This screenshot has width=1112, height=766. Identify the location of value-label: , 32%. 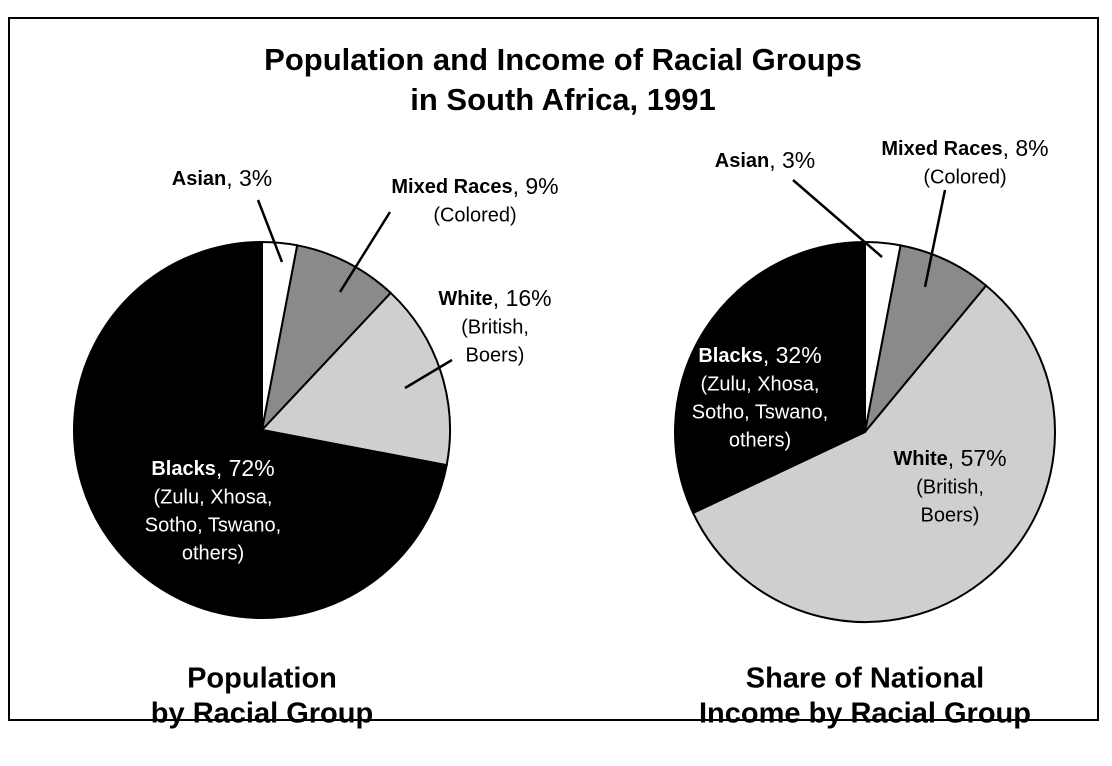
(792, 355).